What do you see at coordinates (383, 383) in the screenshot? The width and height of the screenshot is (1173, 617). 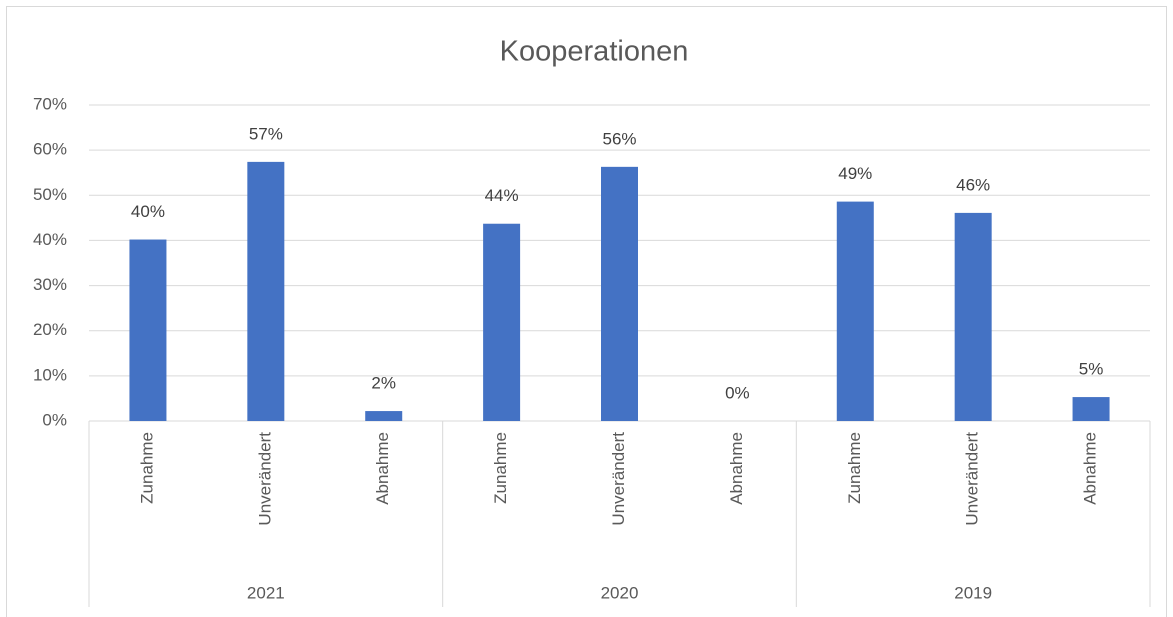 I see `data-label: 2%` at bounding box center [383, 383].